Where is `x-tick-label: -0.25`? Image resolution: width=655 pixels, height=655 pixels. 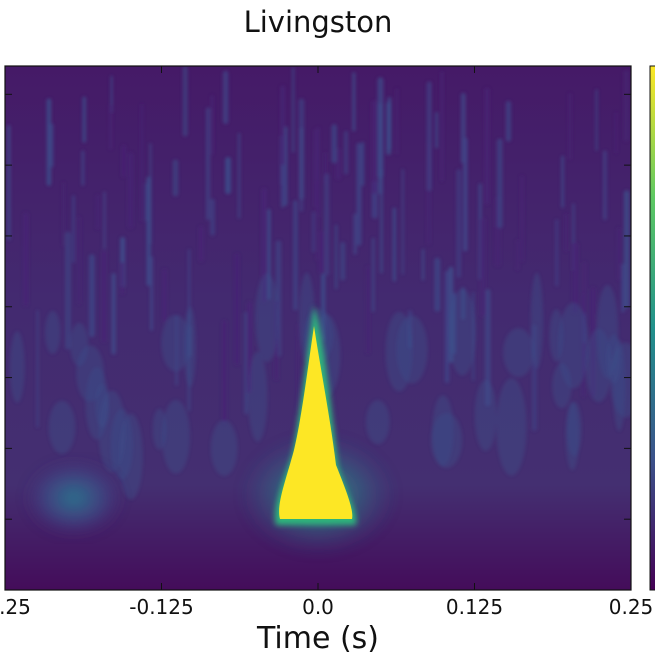
x-tick-label: -0.25 is located at coordinates (15, 607).